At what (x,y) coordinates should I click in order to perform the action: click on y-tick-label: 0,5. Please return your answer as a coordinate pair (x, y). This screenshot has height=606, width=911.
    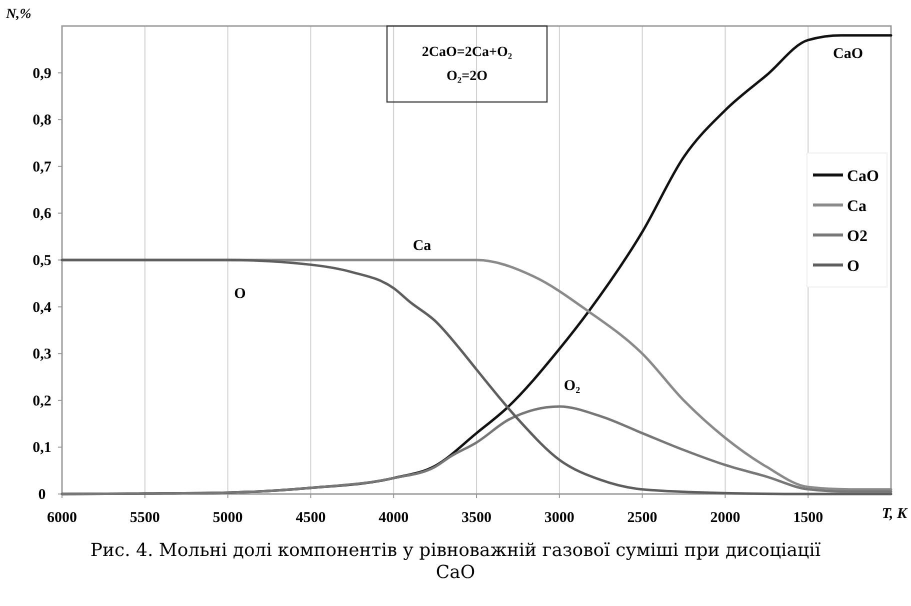
    Looking at the image, I should click on (42, 261).